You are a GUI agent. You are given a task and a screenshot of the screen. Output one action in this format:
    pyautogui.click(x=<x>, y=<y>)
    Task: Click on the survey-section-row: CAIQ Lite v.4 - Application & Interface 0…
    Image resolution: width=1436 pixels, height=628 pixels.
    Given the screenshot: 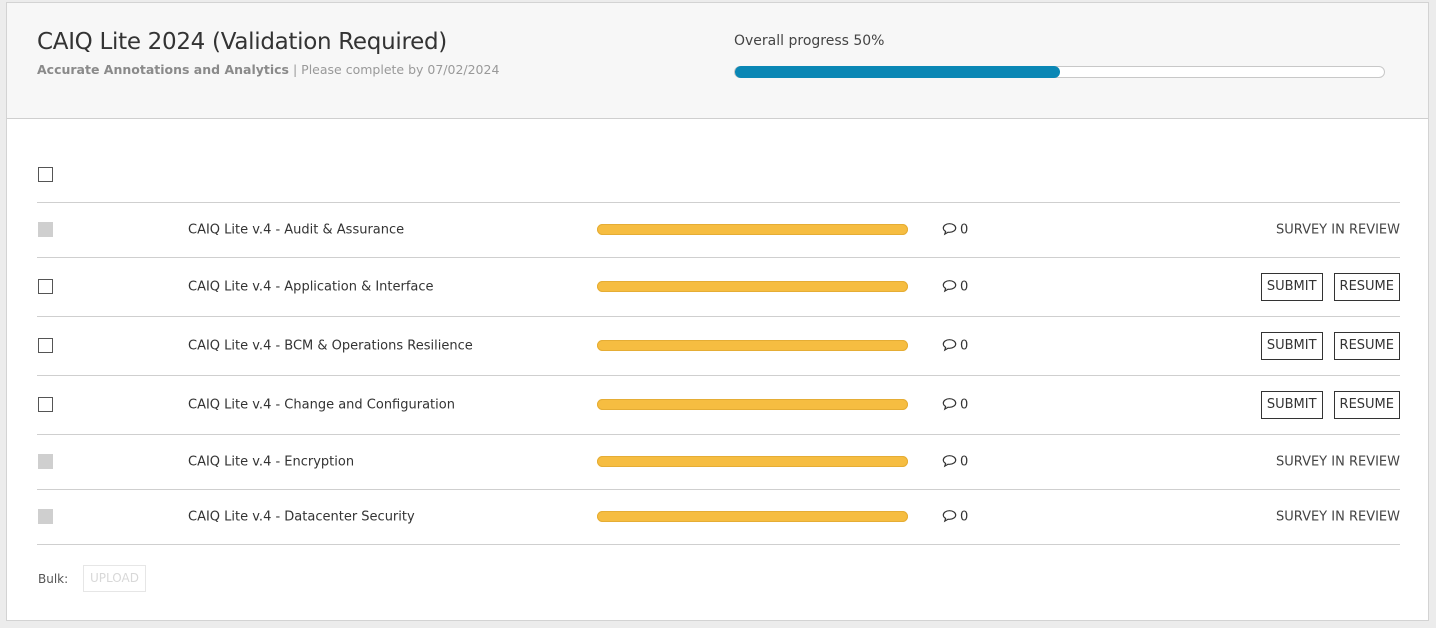 What is the action you would take?
    pyautogui.click(x=718, y=286)
    